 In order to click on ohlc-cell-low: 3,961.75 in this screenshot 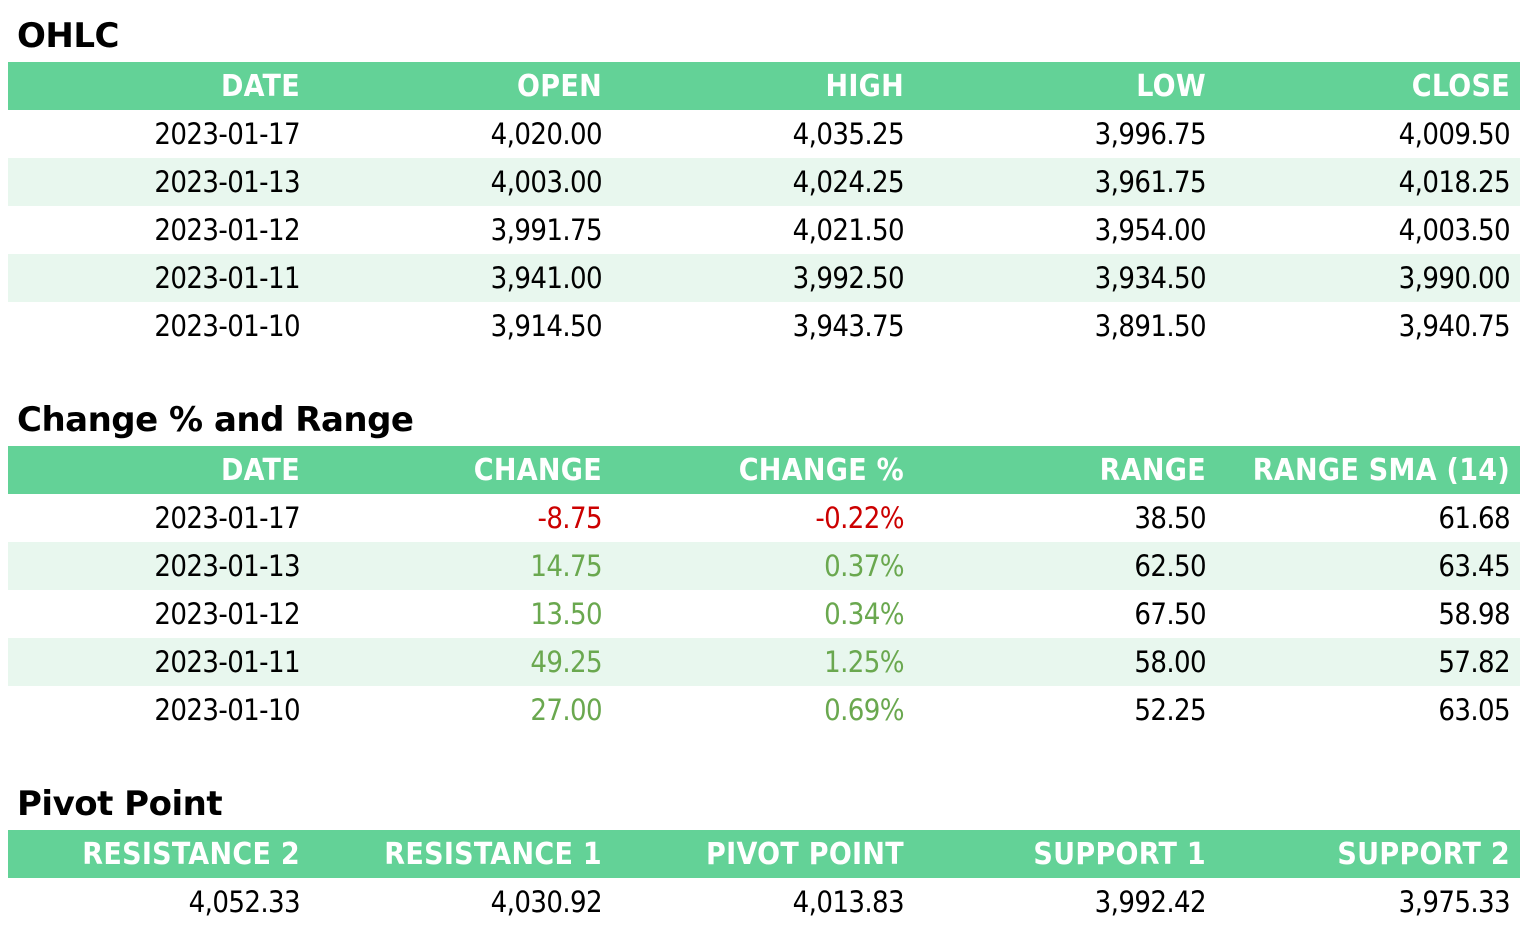, I will do `click(1065, 182)`.